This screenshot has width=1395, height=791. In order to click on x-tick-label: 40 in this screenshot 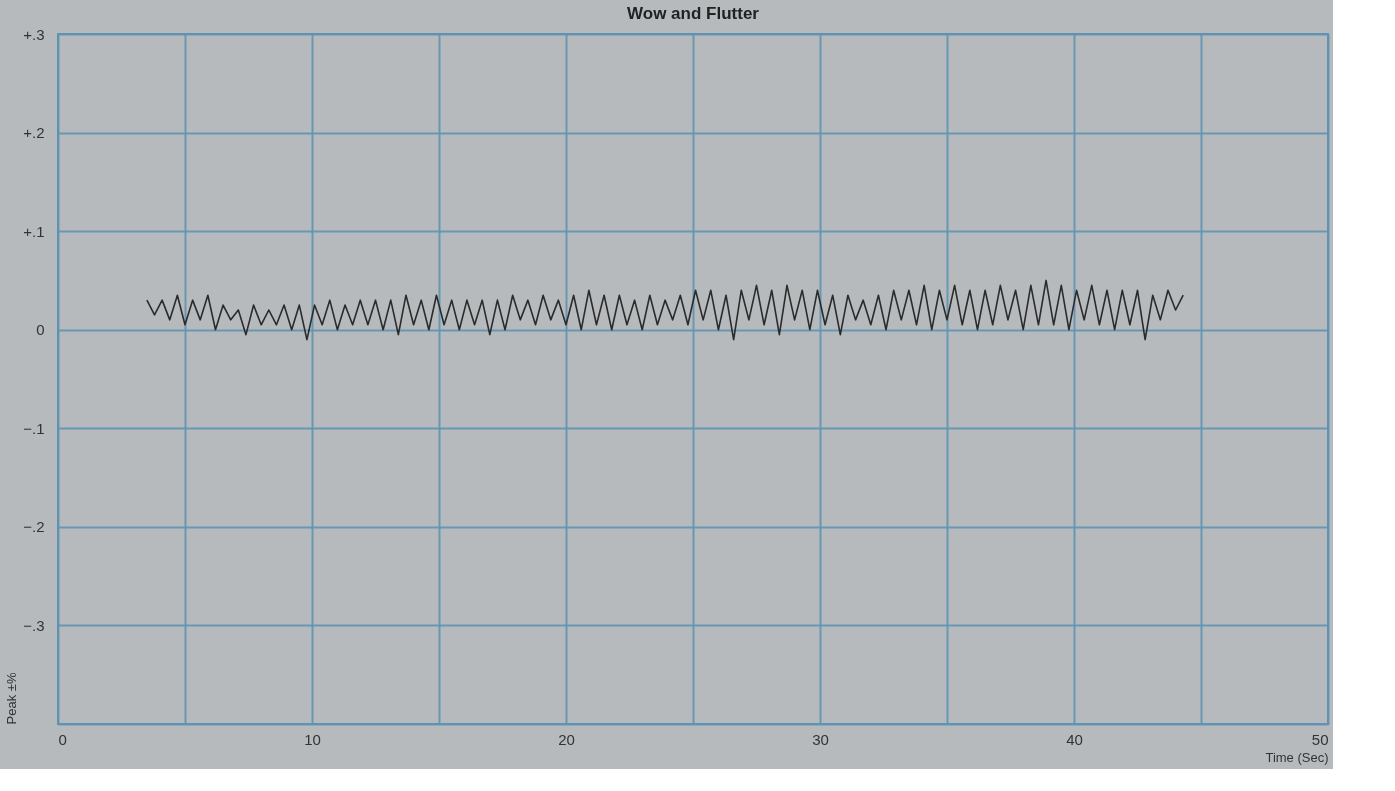, I will do `click(1074, 739)`.